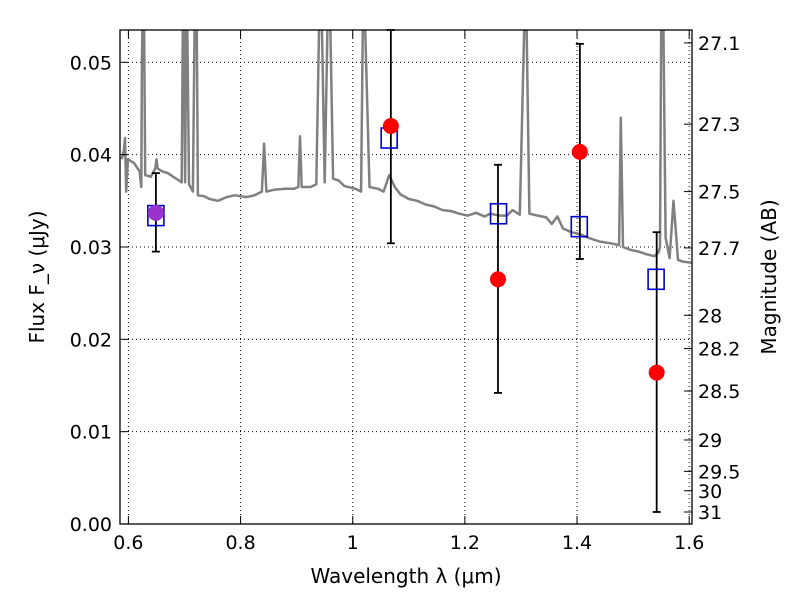 The width and height of the screenshot is (800, 600). I want to click on y2-tick-label: 28, so click(710, 316).